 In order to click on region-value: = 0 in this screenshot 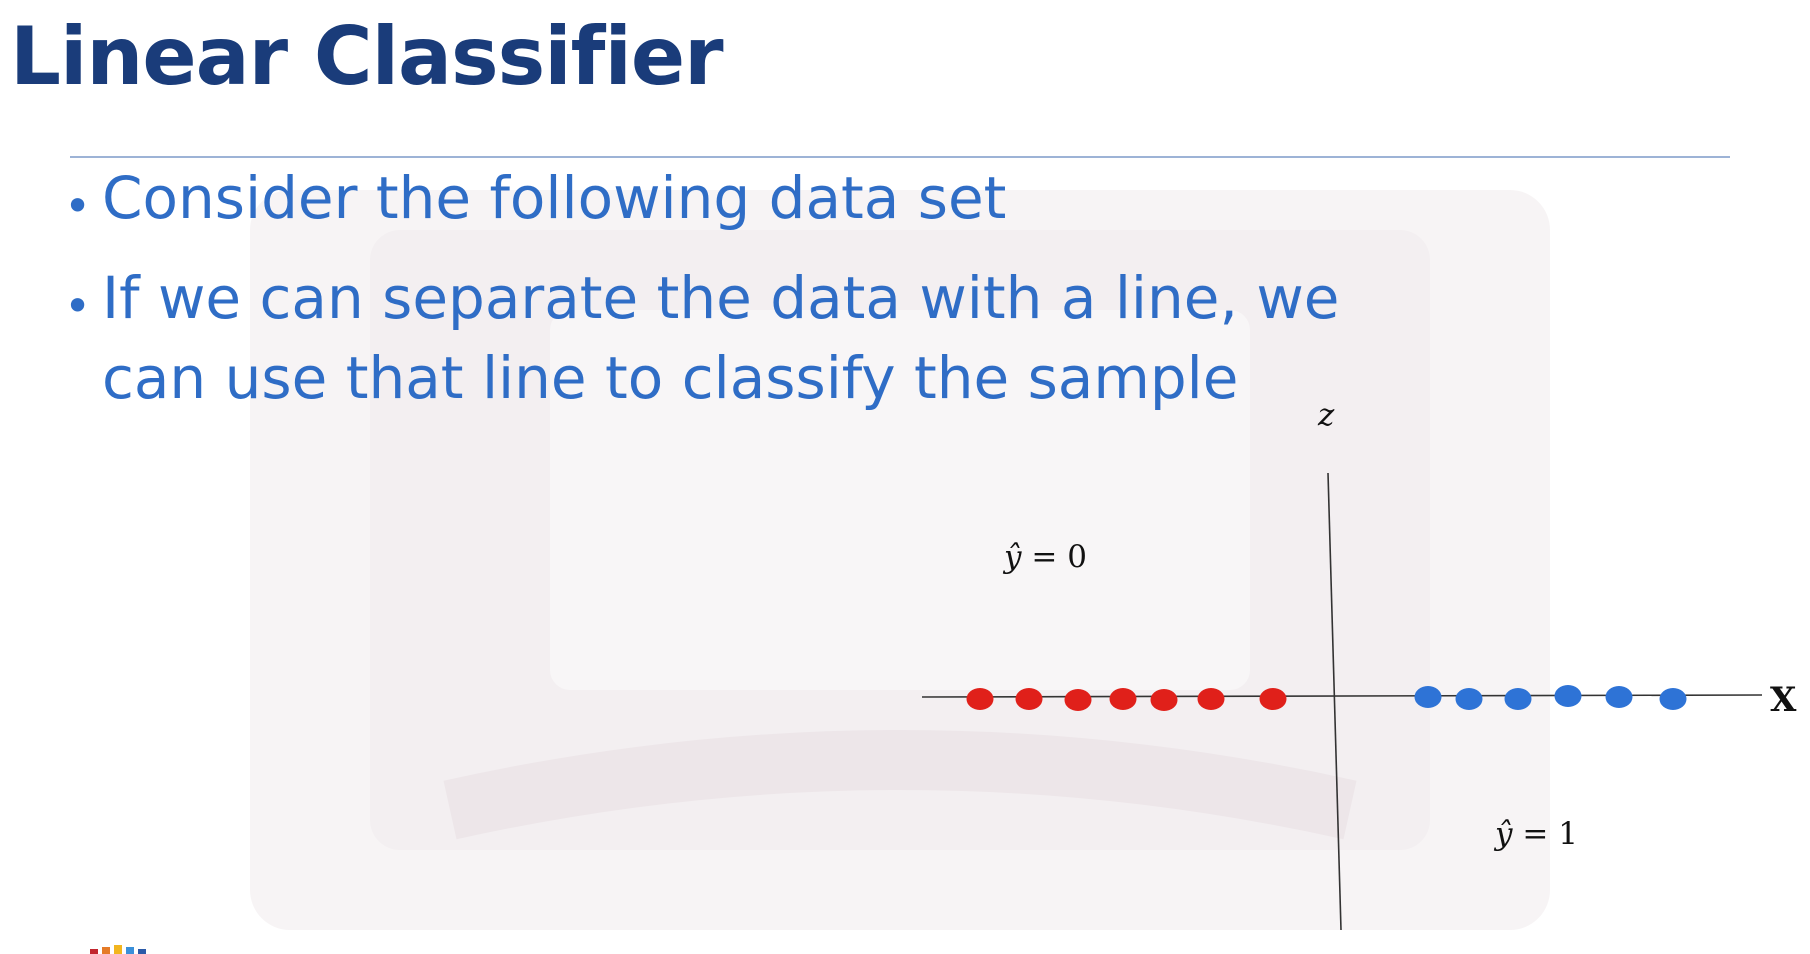, I will do `click(1054, 557)`.